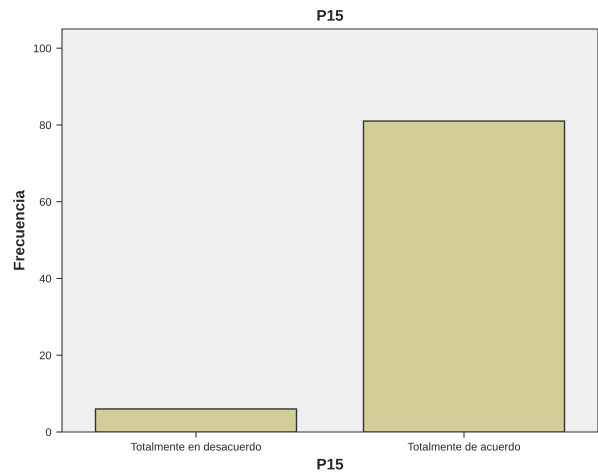 The image size is (598, 475). Describe the element at coordinates (330, 15) in the screenshot. I see `chart-title: P15` at that location.